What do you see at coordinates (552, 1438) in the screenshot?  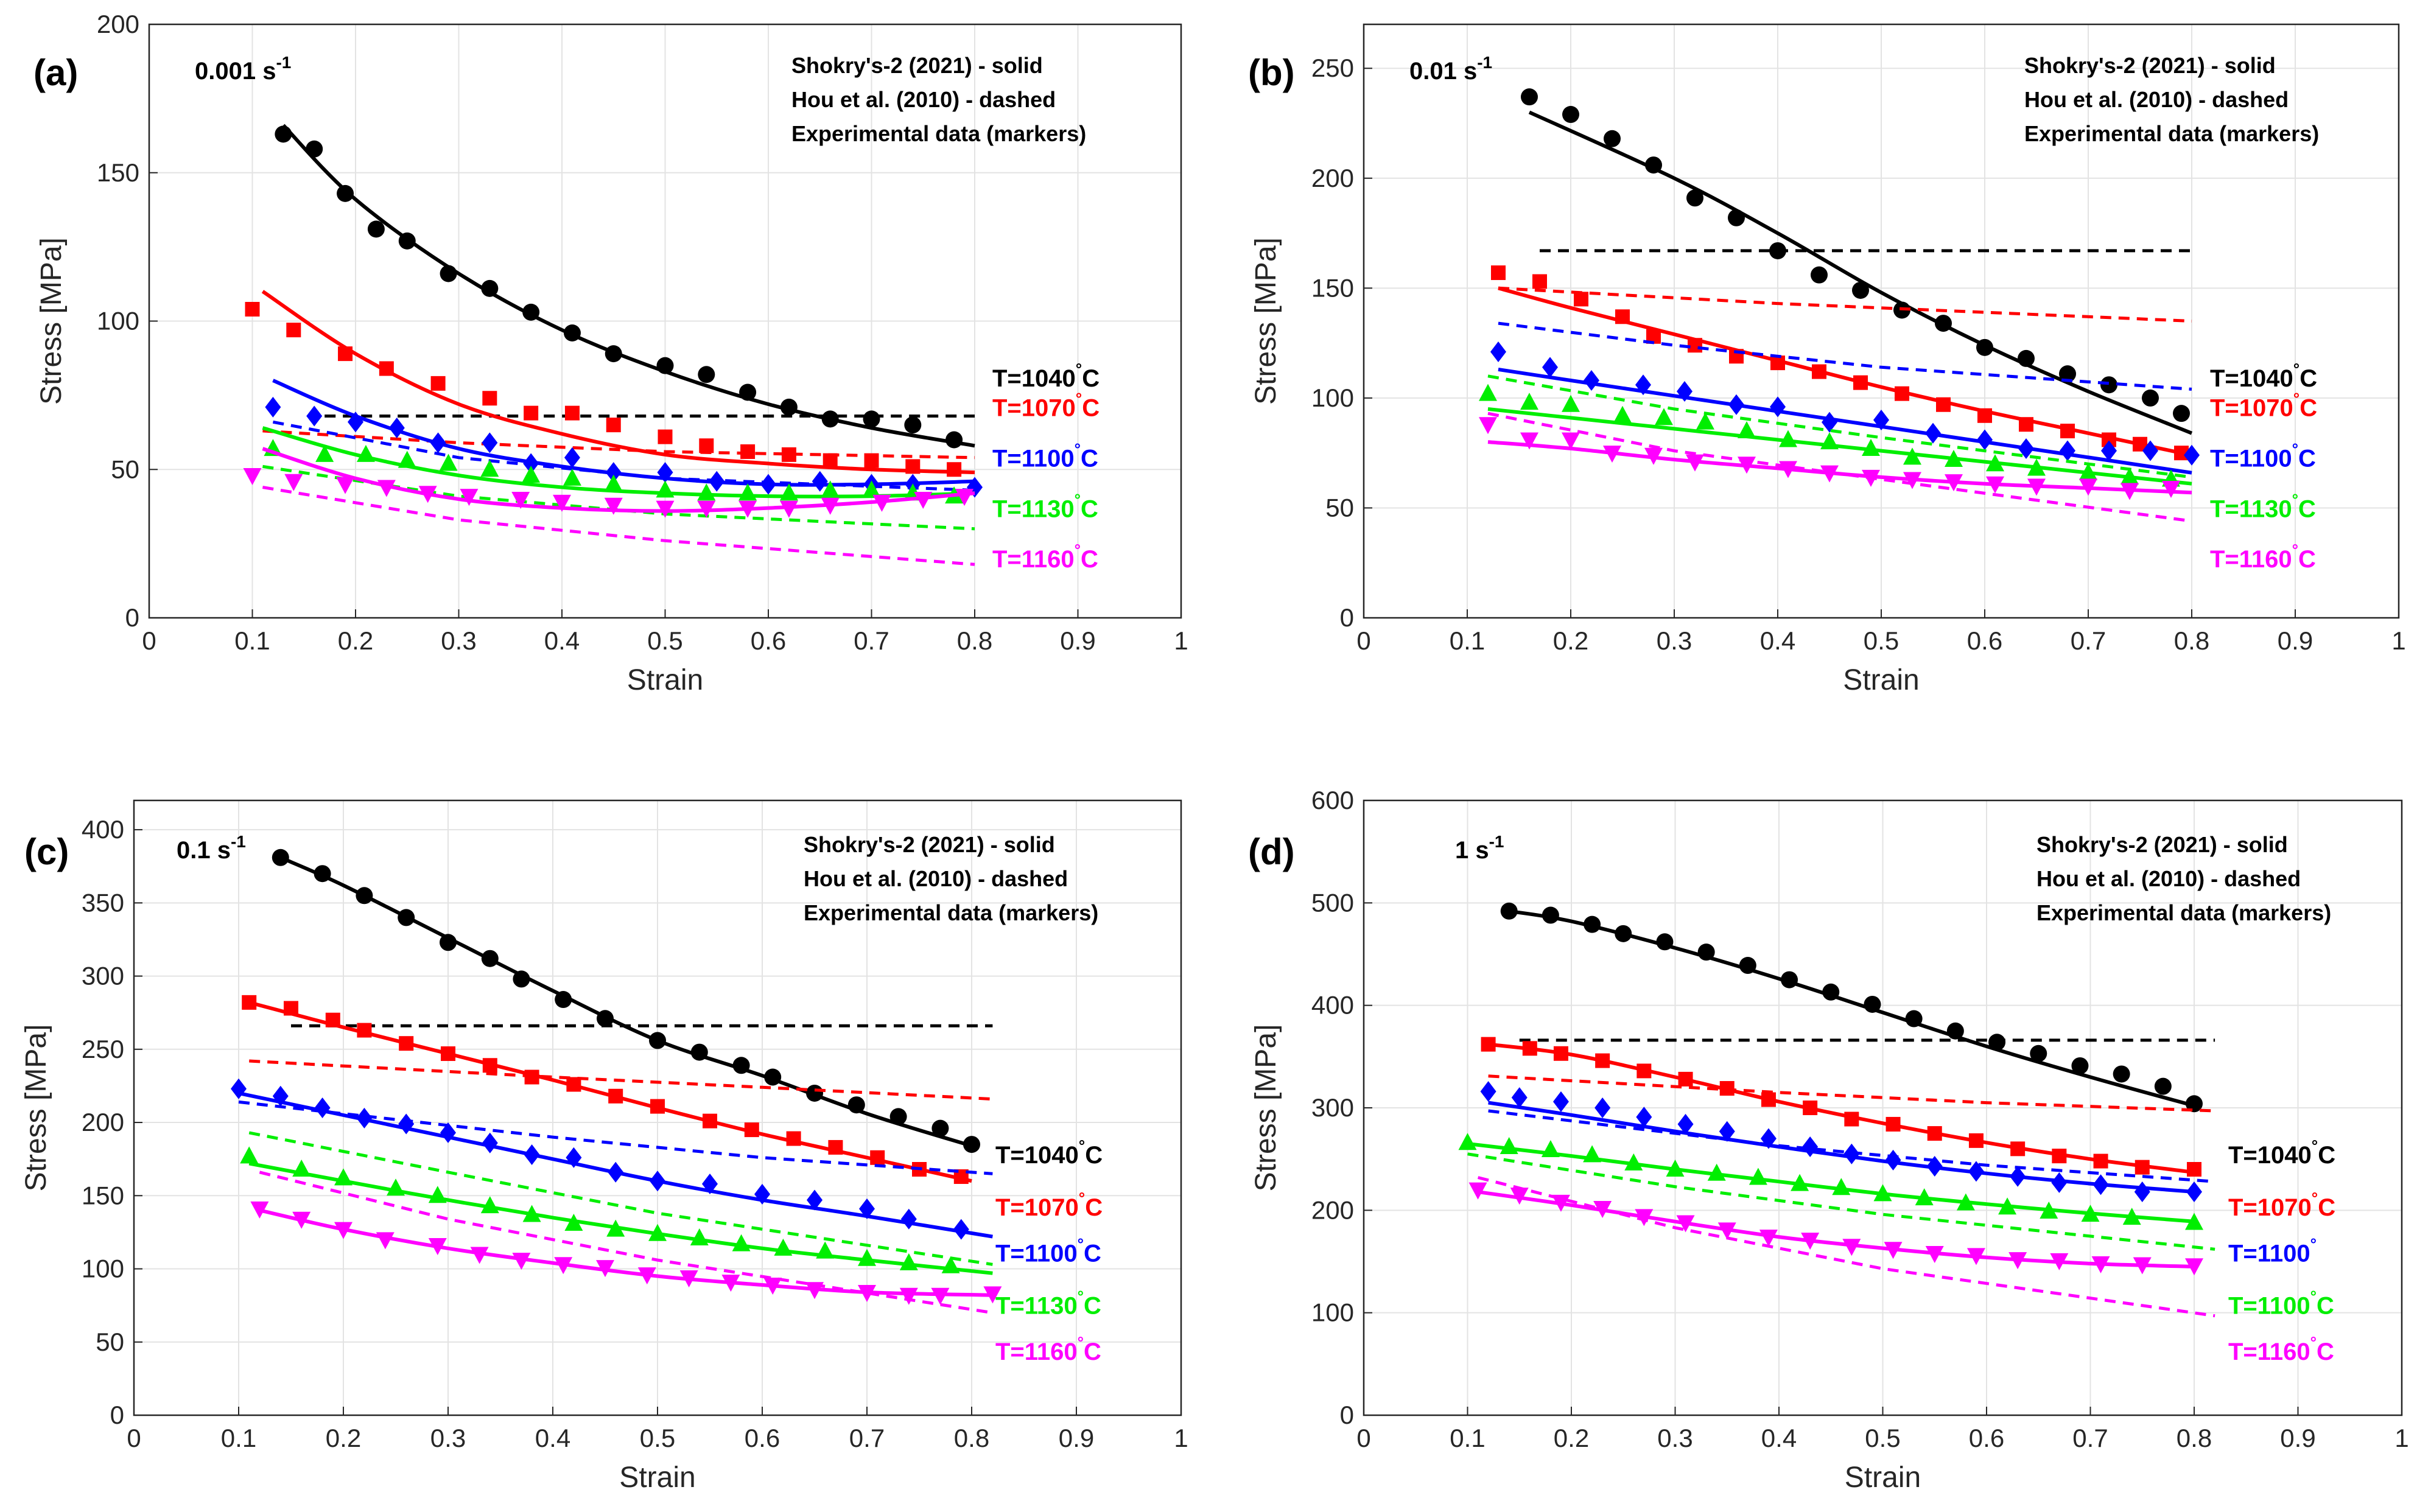 I see `x-tick-label: 0.4` at bounding box center [552, 1438].